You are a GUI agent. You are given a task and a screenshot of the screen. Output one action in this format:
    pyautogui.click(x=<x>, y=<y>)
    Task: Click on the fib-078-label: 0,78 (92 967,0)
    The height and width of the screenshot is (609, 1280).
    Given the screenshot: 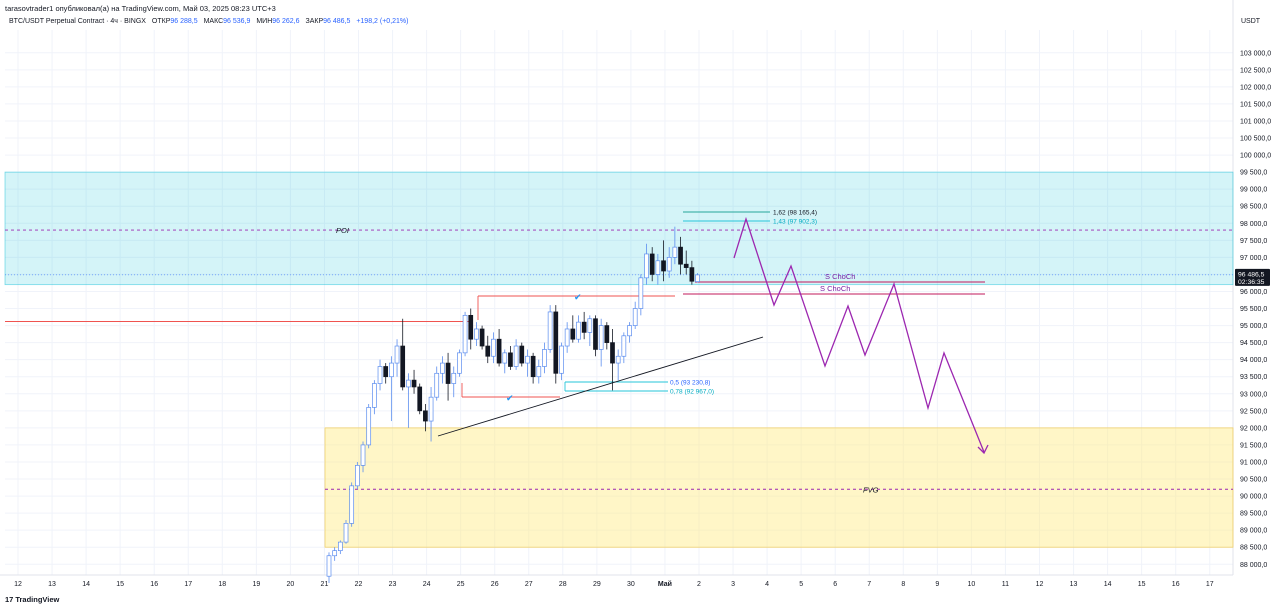 What is the action you would take?
    pyautogui.click(x=692, y=392)
    